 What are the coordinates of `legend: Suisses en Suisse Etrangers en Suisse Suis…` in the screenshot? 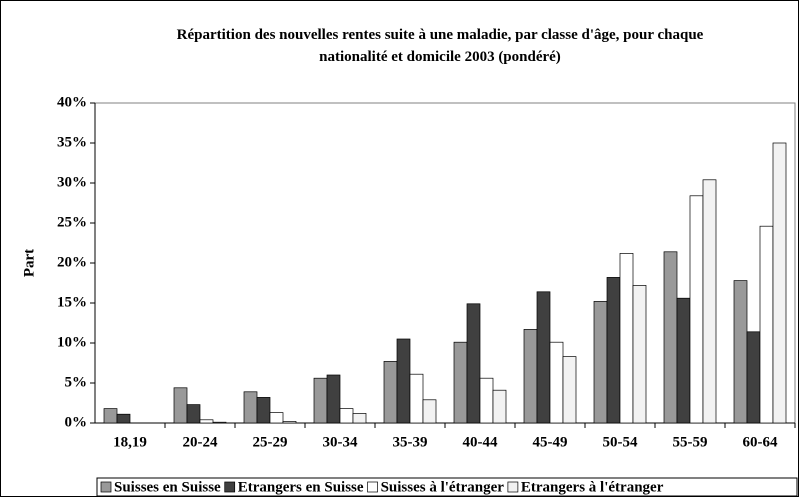 It's located at (447, 487).